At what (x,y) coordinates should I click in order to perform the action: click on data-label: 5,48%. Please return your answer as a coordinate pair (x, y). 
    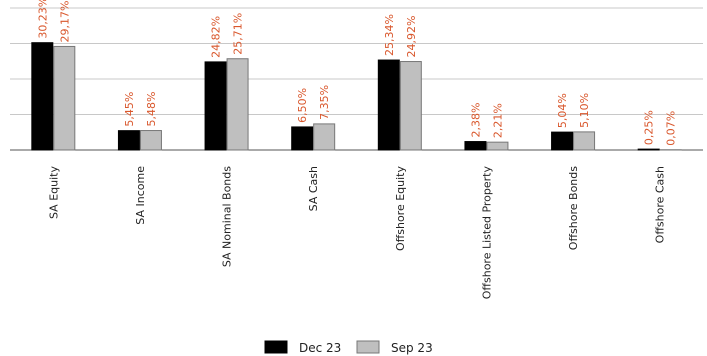
    Looking at the image, I should click on (151, 109).